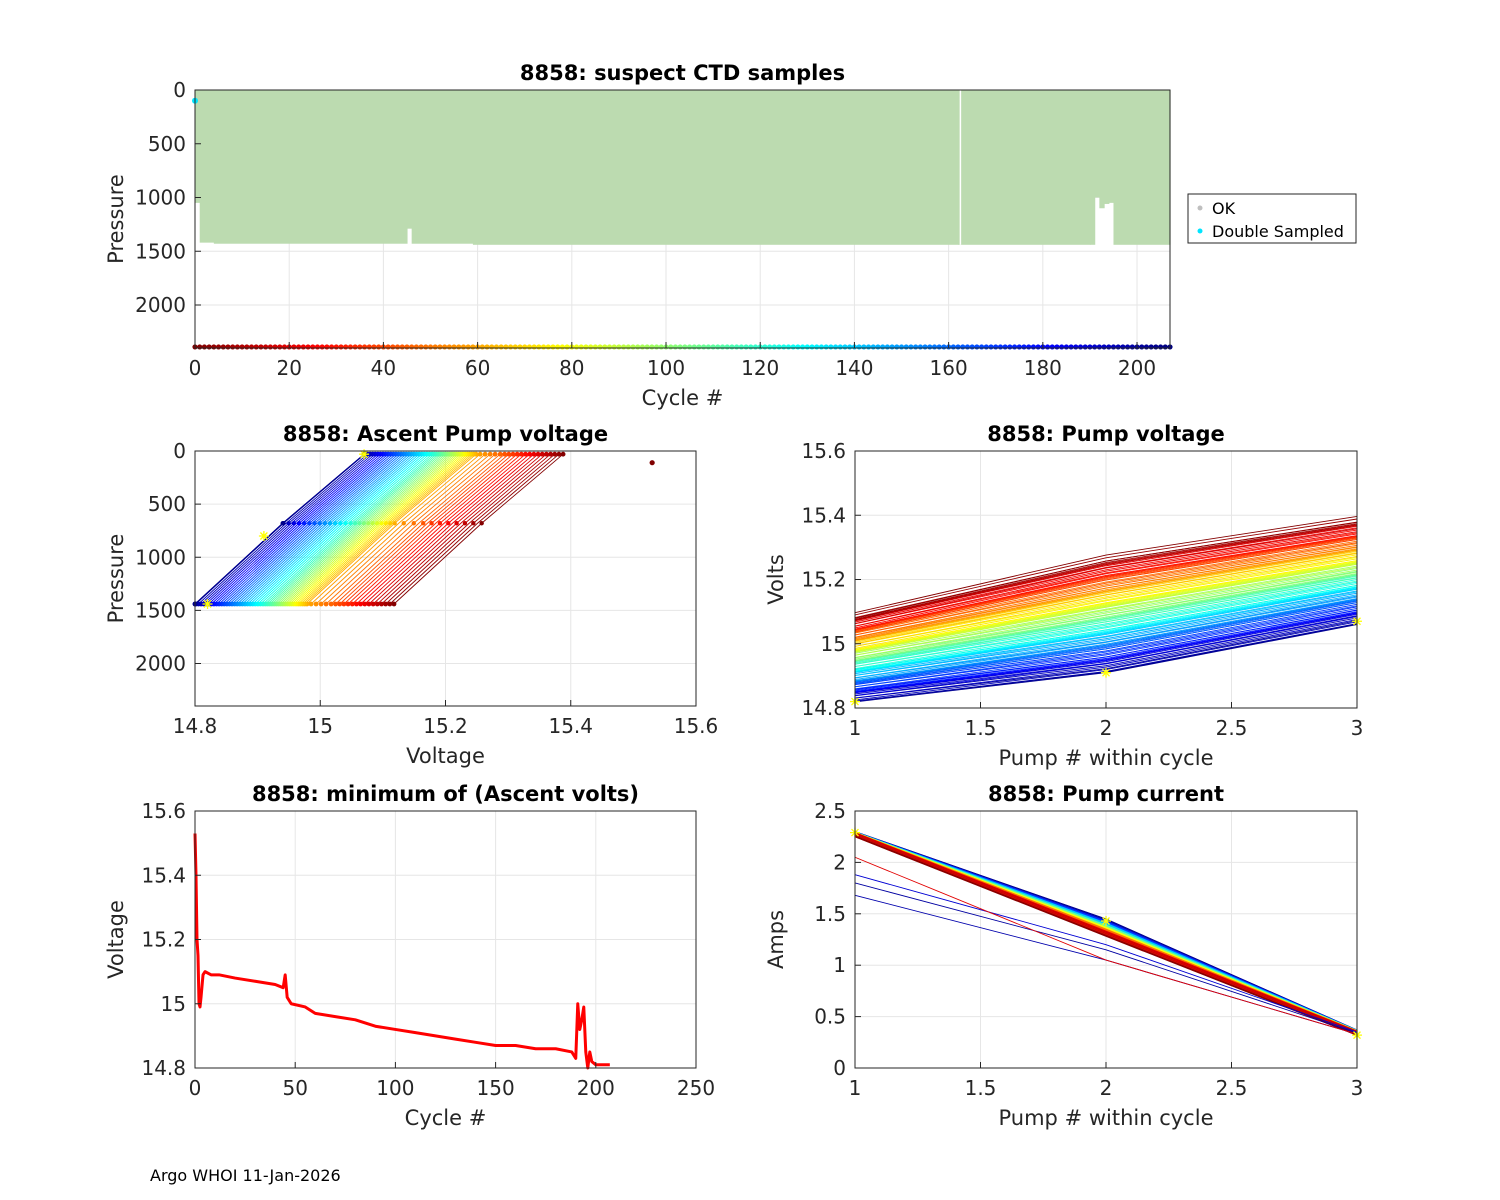 This screenshot has height=1200, width=1500. What do you see at coordinates (160, 664) in the screenshot?
I see `y-tick-label: 2000` at bounding box center [160, 664].